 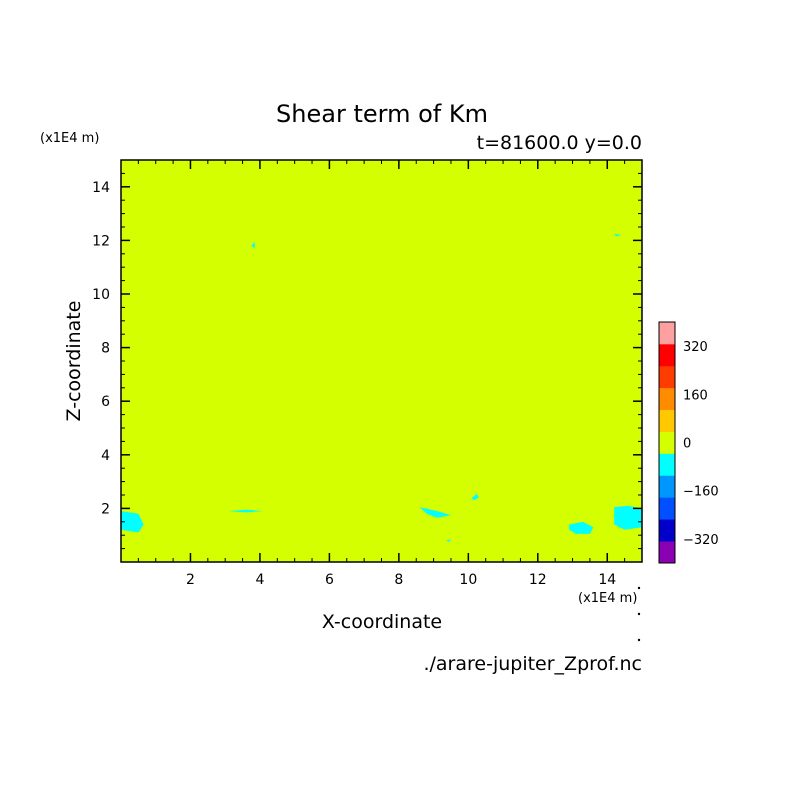 What do you see at coordinates (468, 580) in the screenshot?
I see `x-tick-label: 10` at bounding box center [468, 580].